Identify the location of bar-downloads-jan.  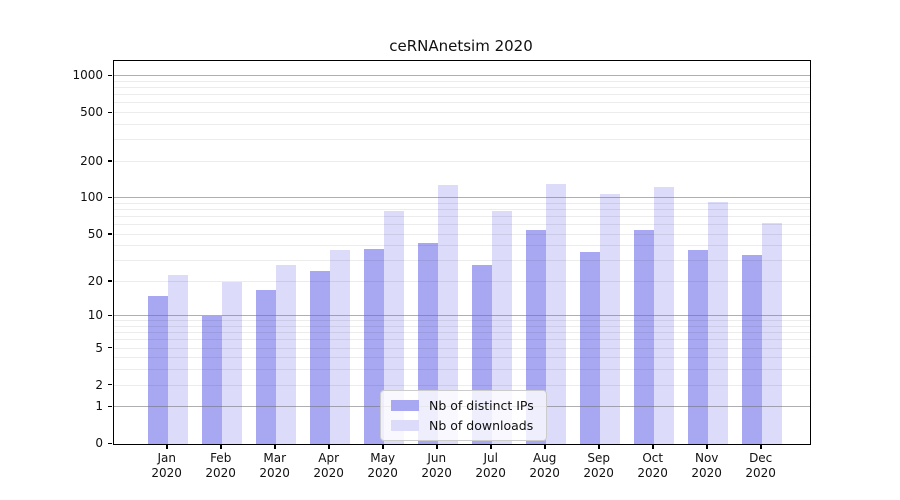
(177, 359).